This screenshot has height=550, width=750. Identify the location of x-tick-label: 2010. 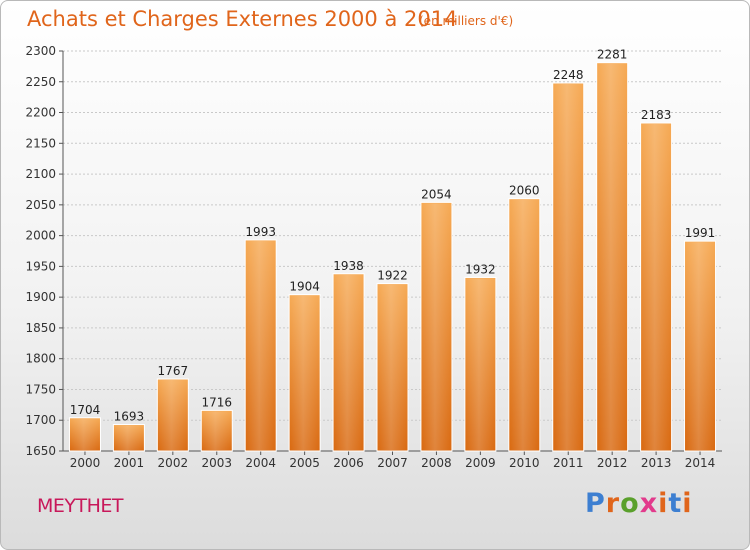
(524, 463).